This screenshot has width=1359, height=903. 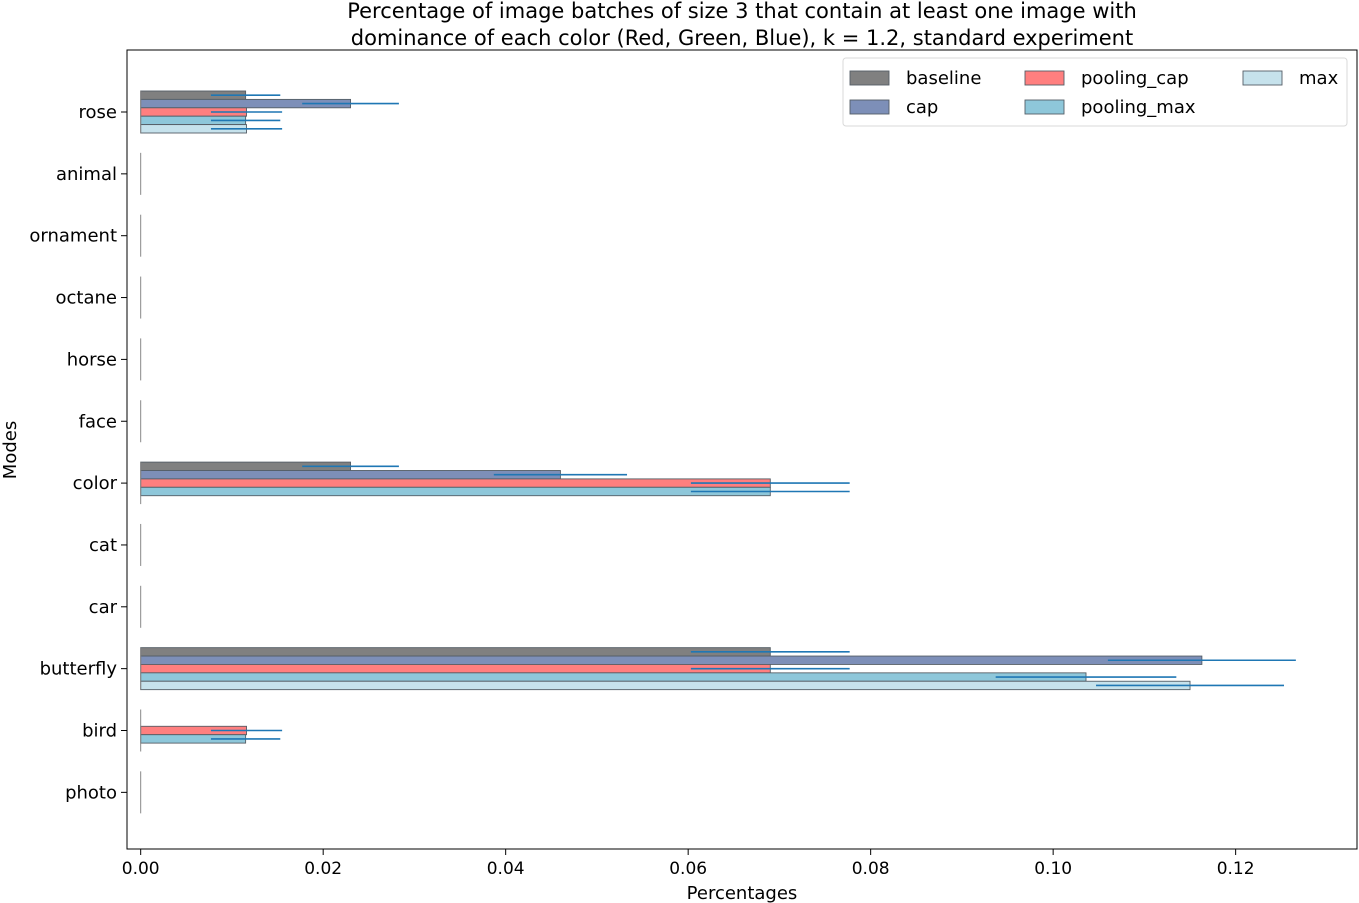 I want to click on x-tick-label: 0.04, so click(x=506, y=869).